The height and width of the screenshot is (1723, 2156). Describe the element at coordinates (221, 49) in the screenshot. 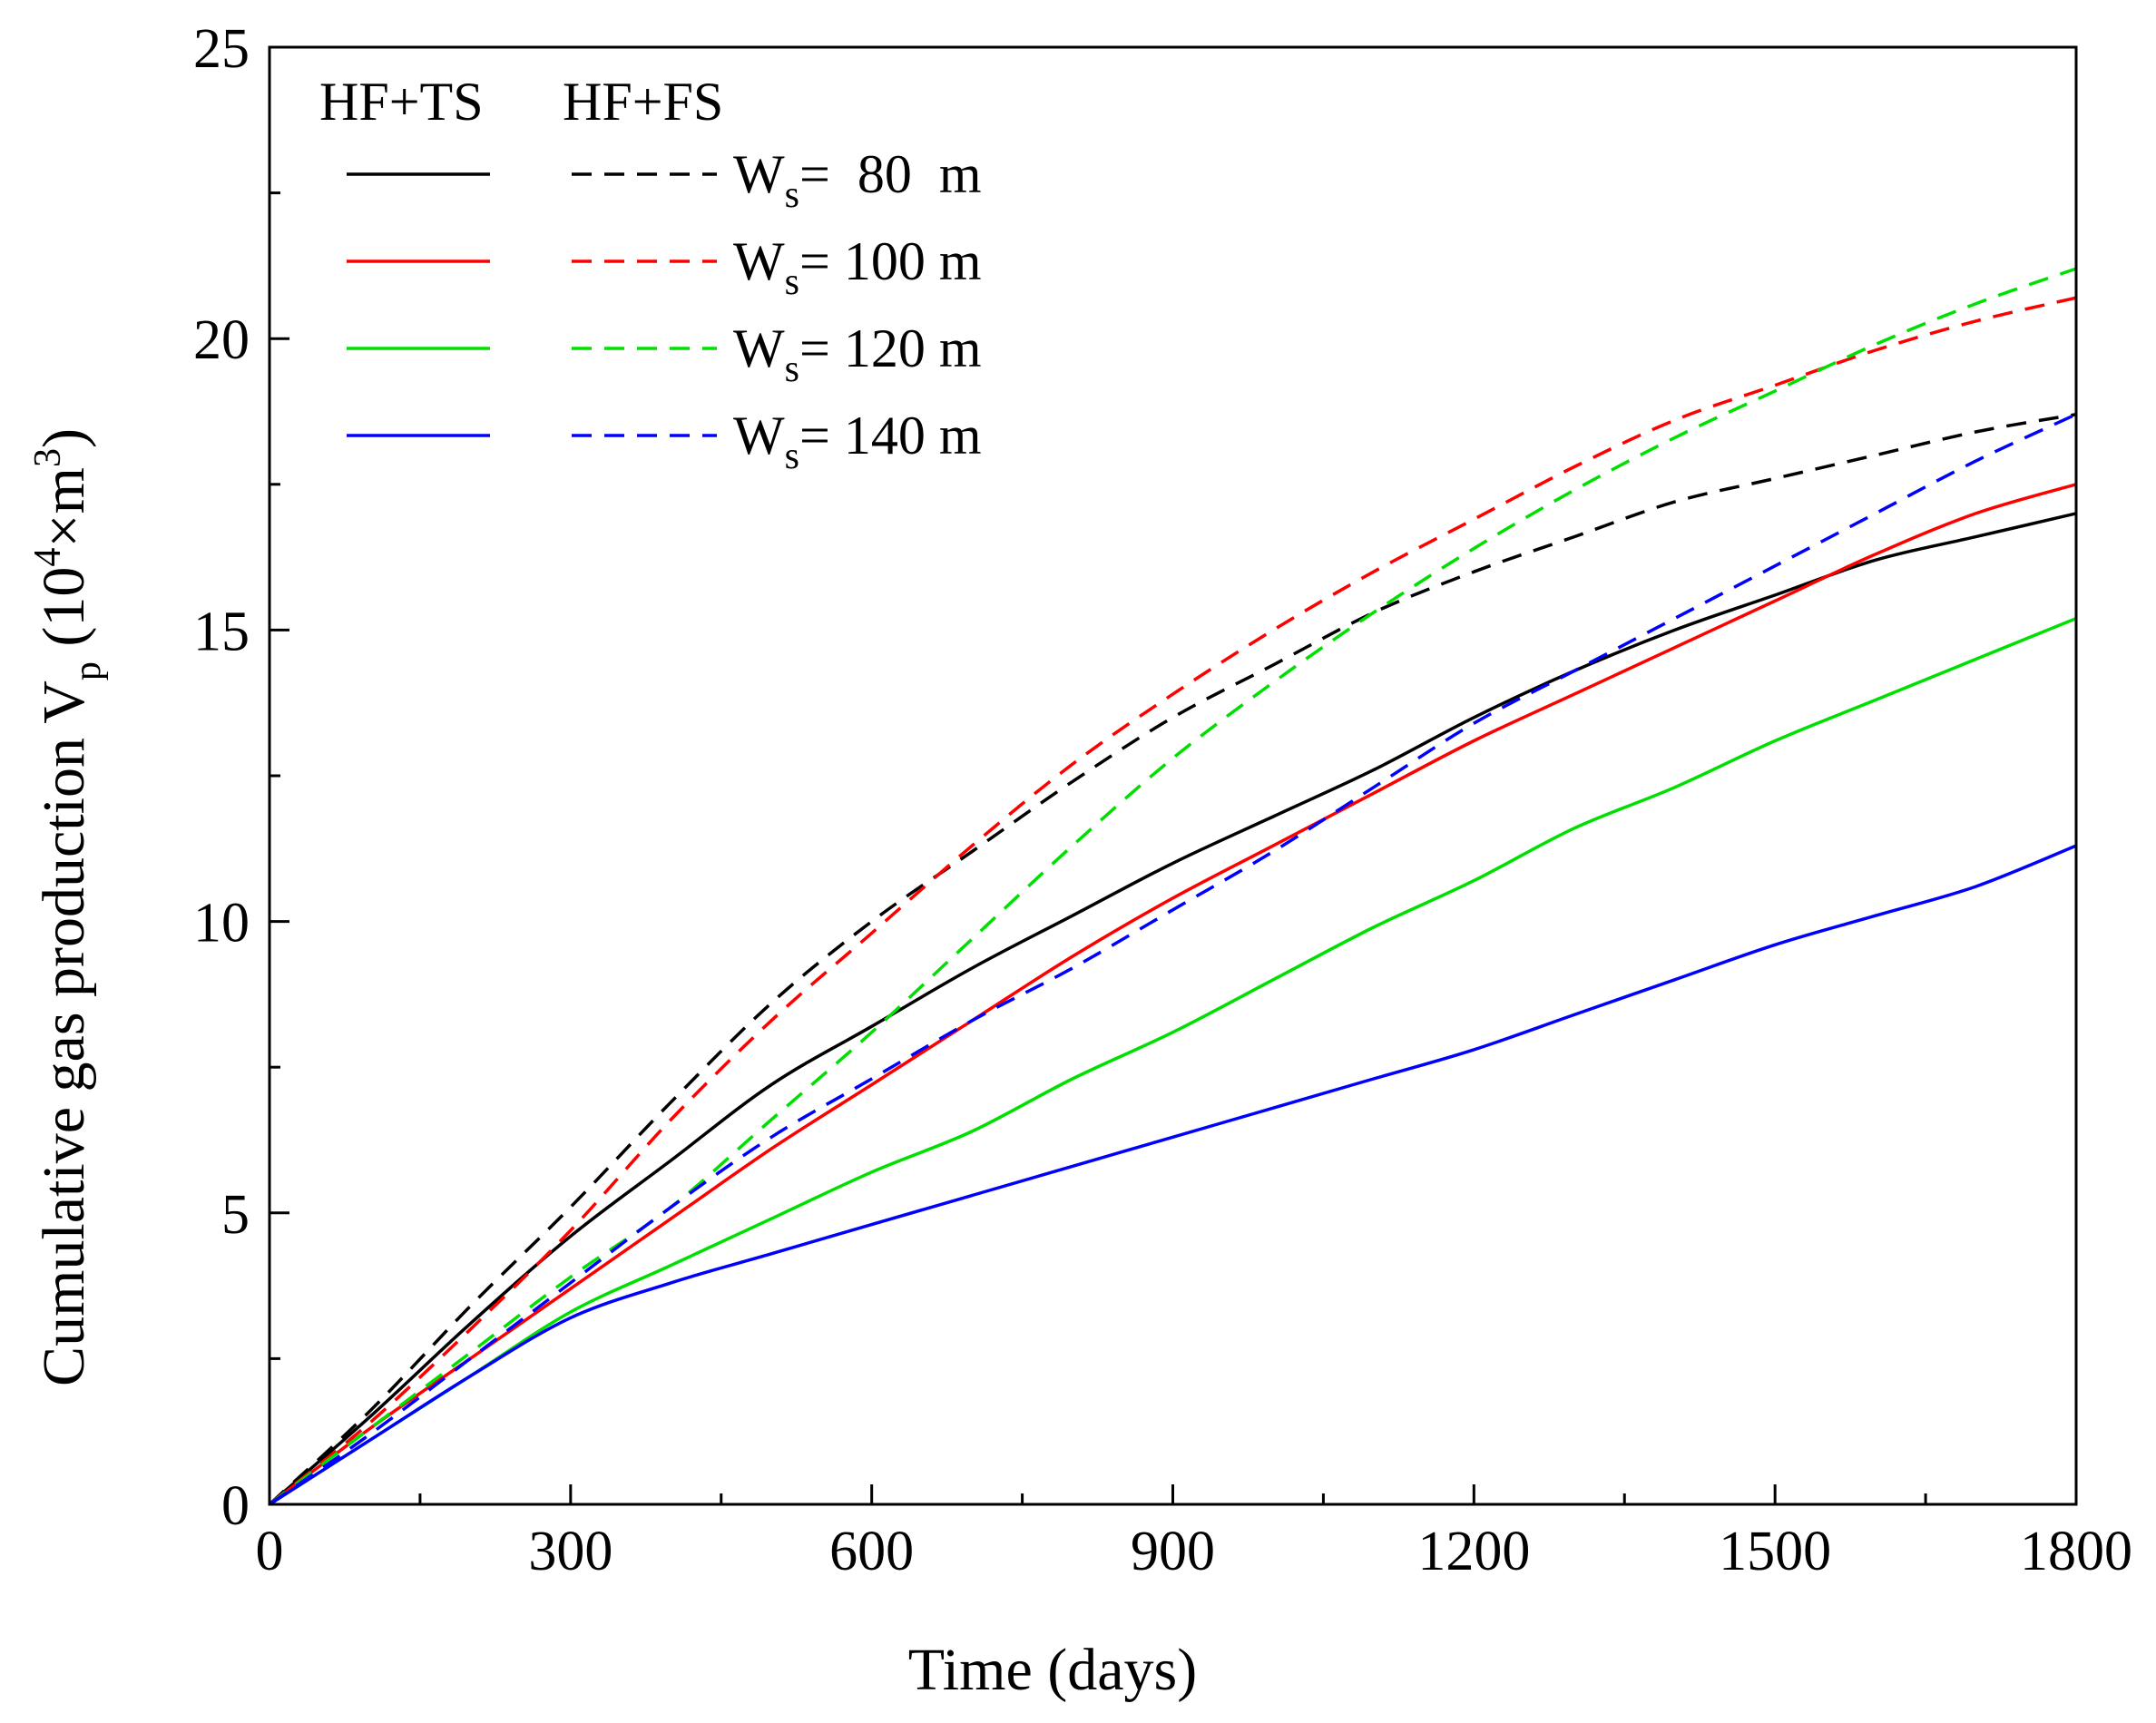

I see `y-tick-label: 25` at that location.